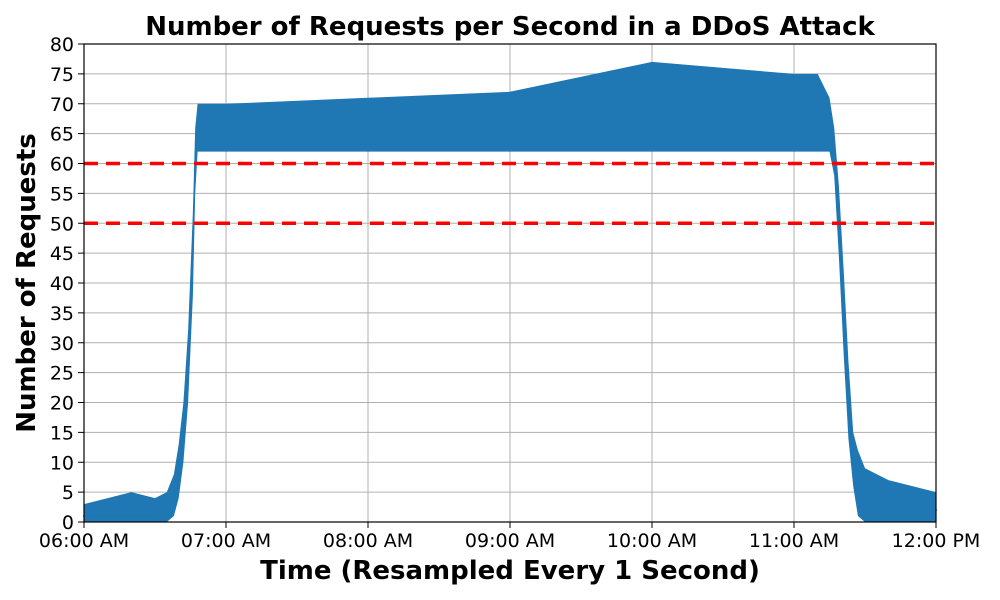  What do you see at coordinates (68, 523) in the screenshot?
I see `y-tick-label: 0` at bounding box center [68, 523].